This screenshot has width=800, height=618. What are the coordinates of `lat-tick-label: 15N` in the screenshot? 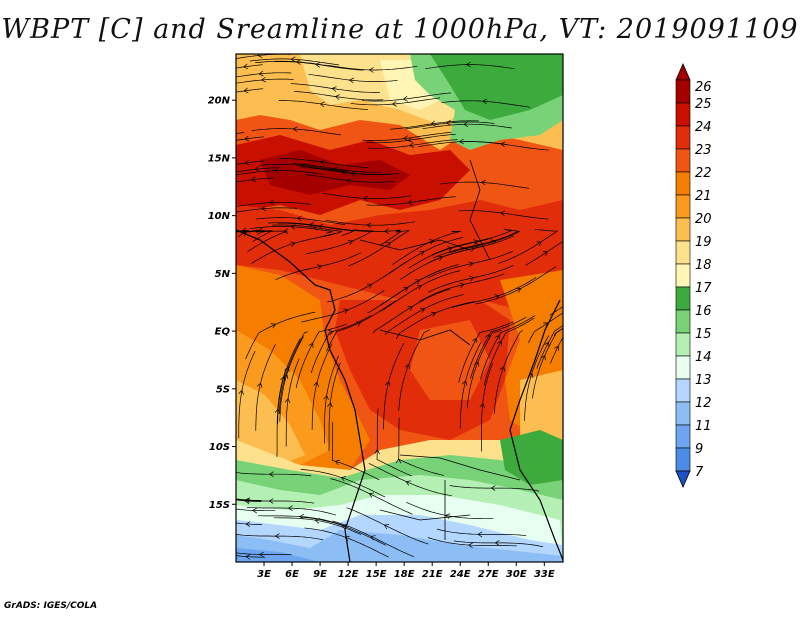 It's located at (219, 158).